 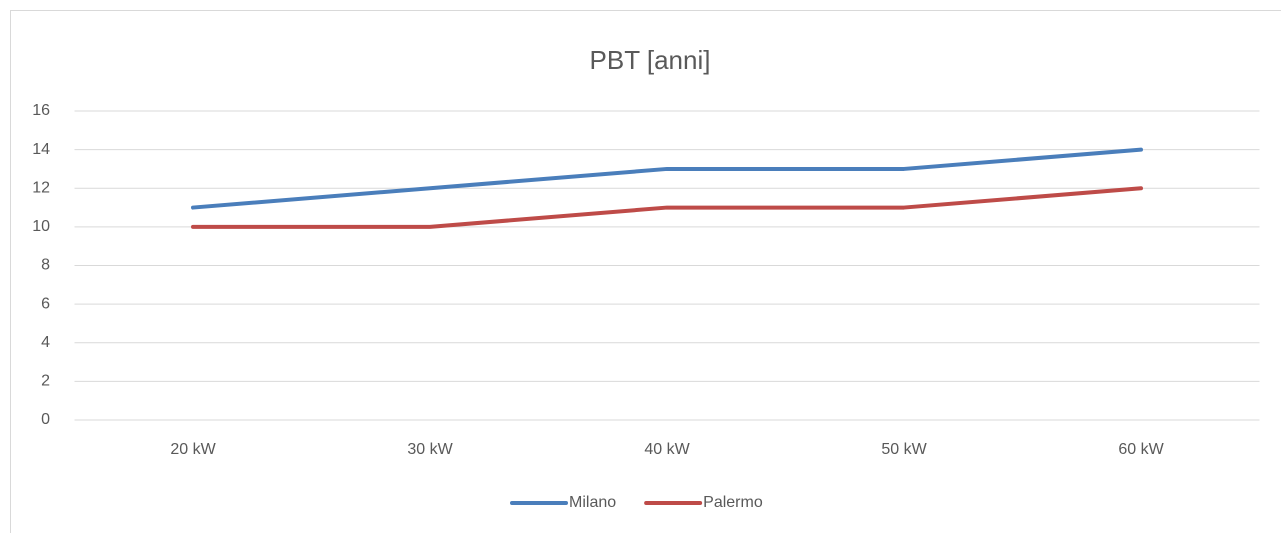 What do you see at coordinates (904, 449) in the screenshot?
I see `x-tick-label: 50 kW` at bounding box center [904, 449].